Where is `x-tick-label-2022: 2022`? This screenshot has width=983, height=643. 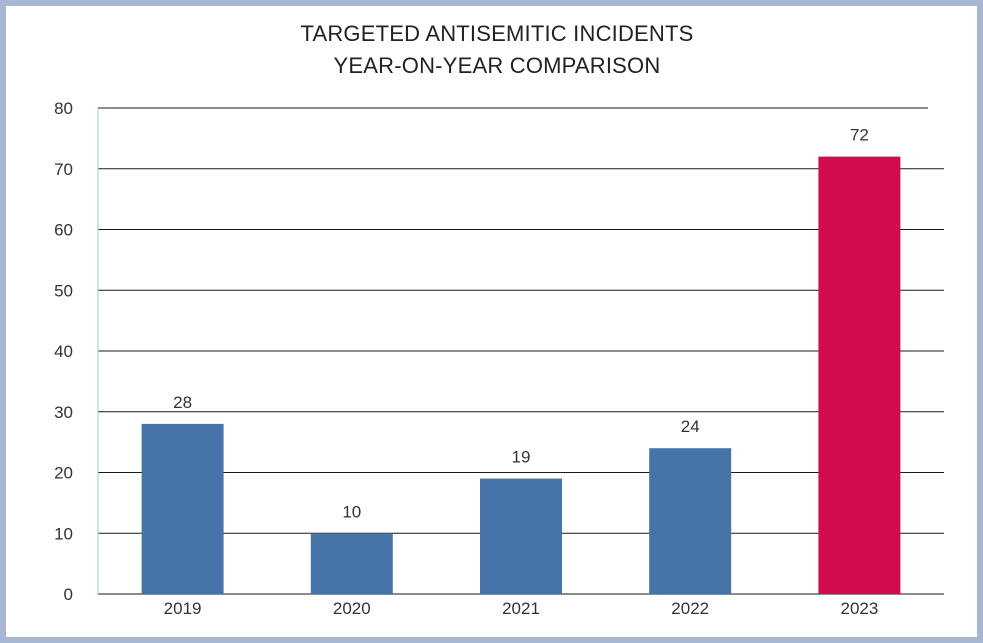 x-tick-label-2022: 2022 is located at coordinates (690, 608).